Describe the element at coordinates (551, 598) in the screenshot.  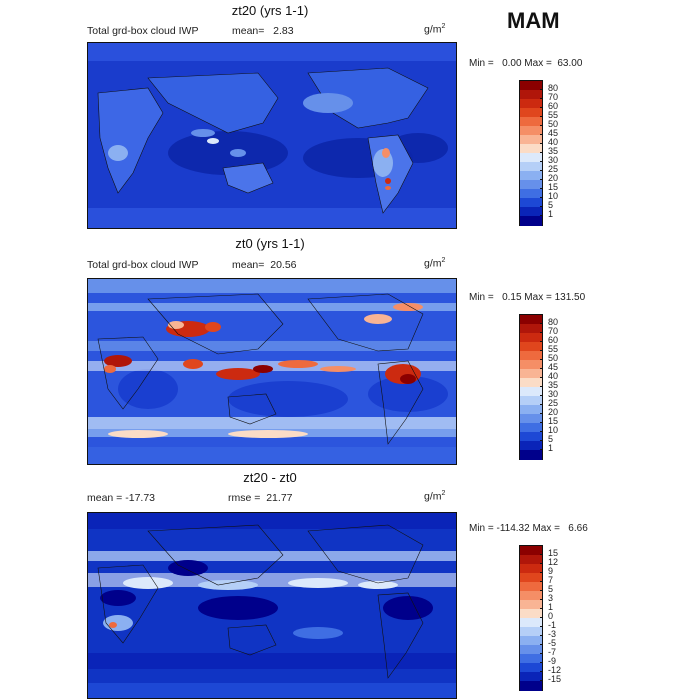
I see `colorbar-label: 3` at that location.